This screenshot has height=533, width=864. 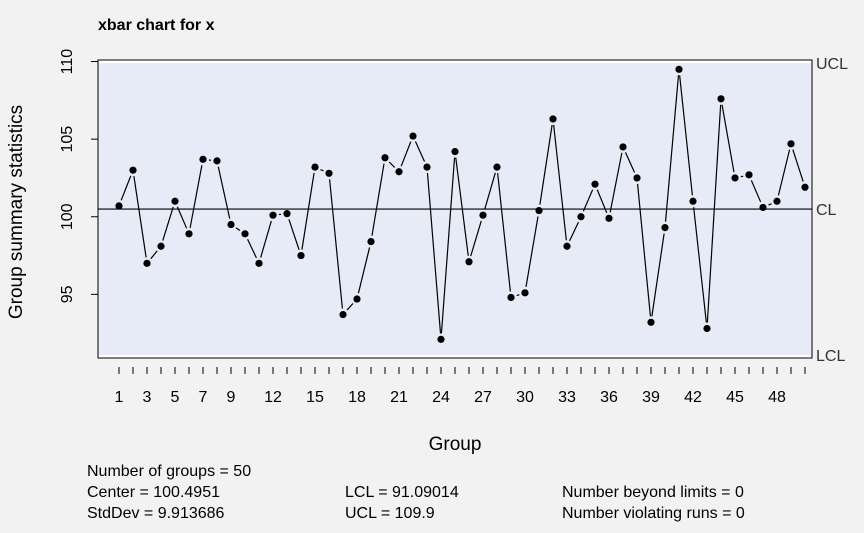 What do you see at coordinates (455, 444) in the screenshot?
I see `x-axis-label: Group` at bounding box center [455, 444].